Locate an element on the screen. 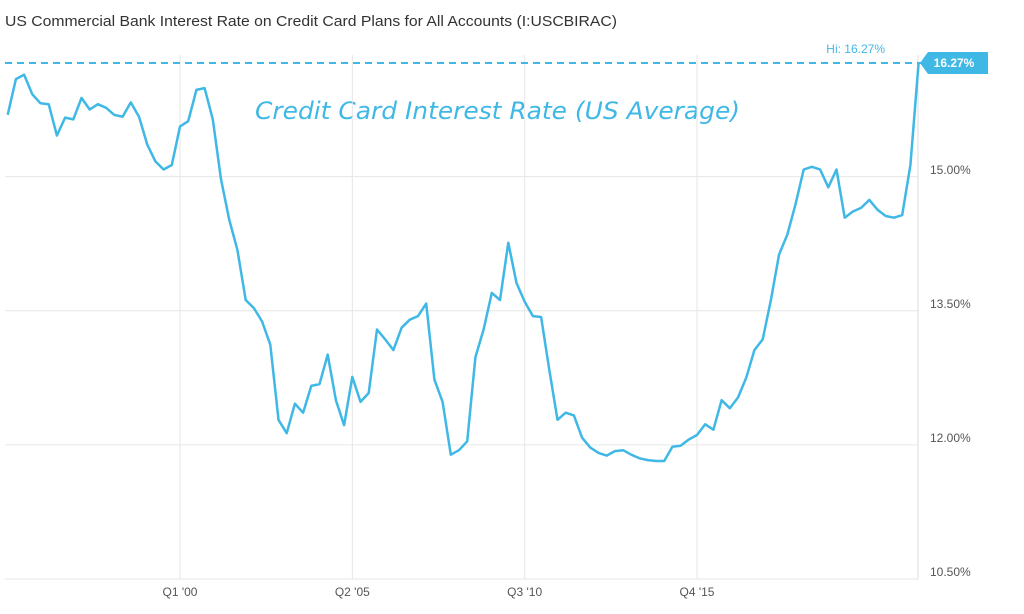 The width and height of the screenshot is (1024, 614). value-badge is located at coordinates (954, 63).